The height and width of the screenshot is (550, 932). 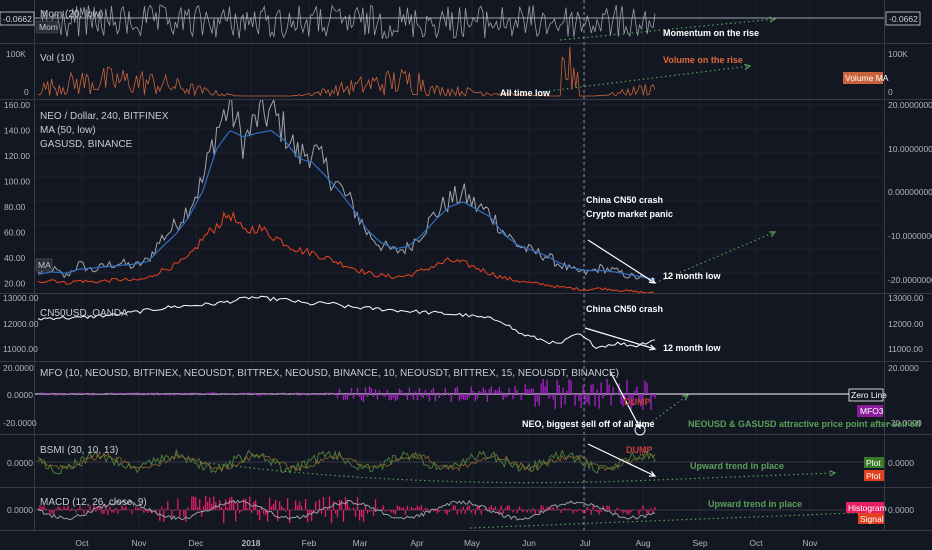 I want to click on cn50-tick-left-0: 13000.00, so click(x=21, y=298).